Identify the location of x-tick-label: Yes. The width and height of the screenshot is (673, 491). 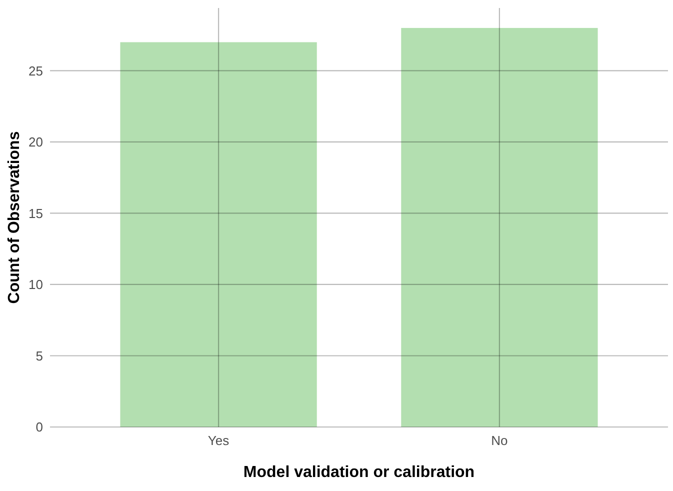
(219, 440).